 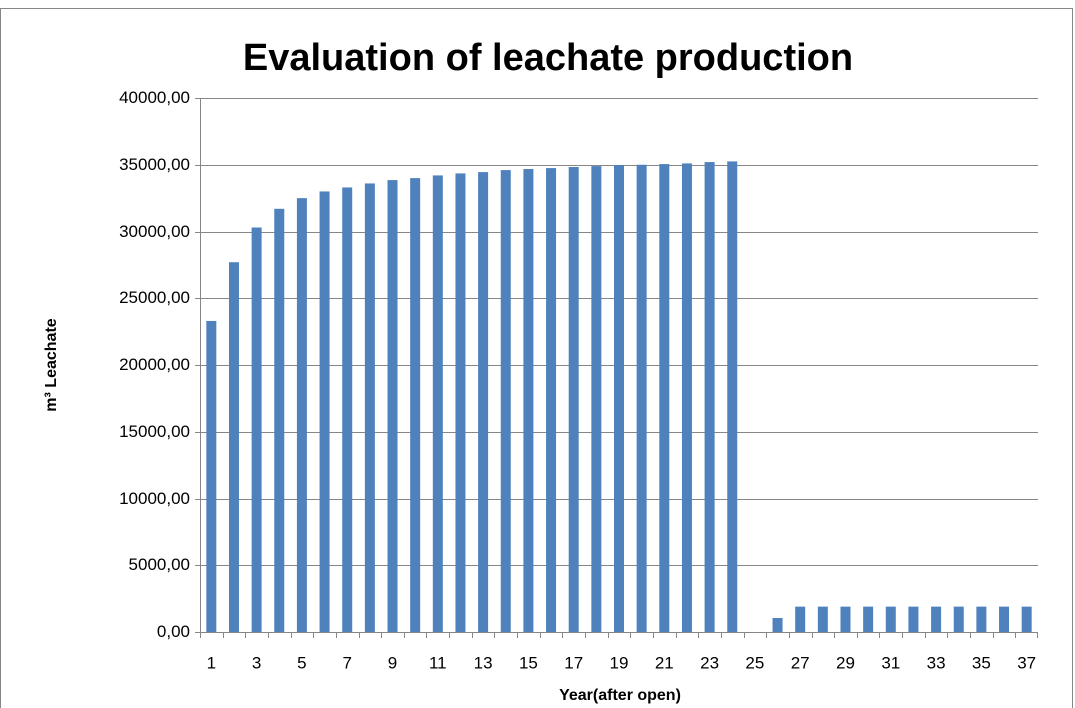 What do you see at coordinates (1026, 662) in the screenshot?
I see `x-tick-label: 37` at bounding box center [1026, 662].